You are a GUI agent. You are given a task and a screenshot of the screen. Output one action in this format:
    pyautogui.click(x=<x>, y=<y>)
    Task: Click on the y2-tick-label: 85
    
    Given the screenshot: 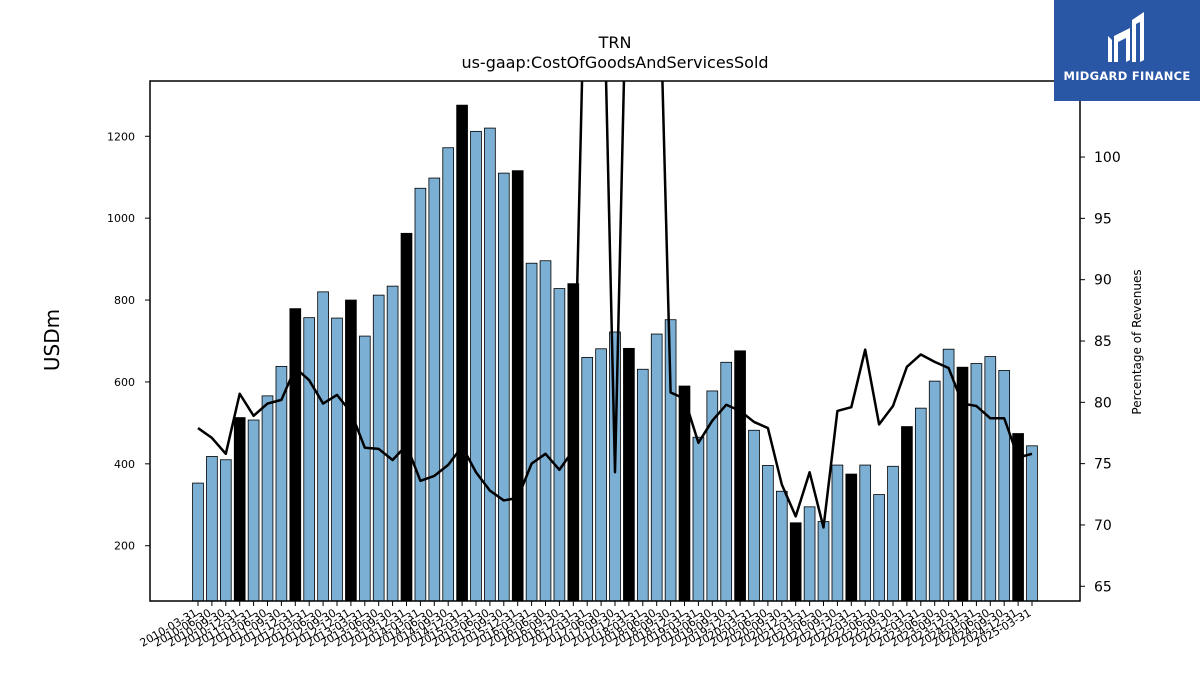 What is the action you would take?
    pyautogui.click(x=1103, y=342)
    